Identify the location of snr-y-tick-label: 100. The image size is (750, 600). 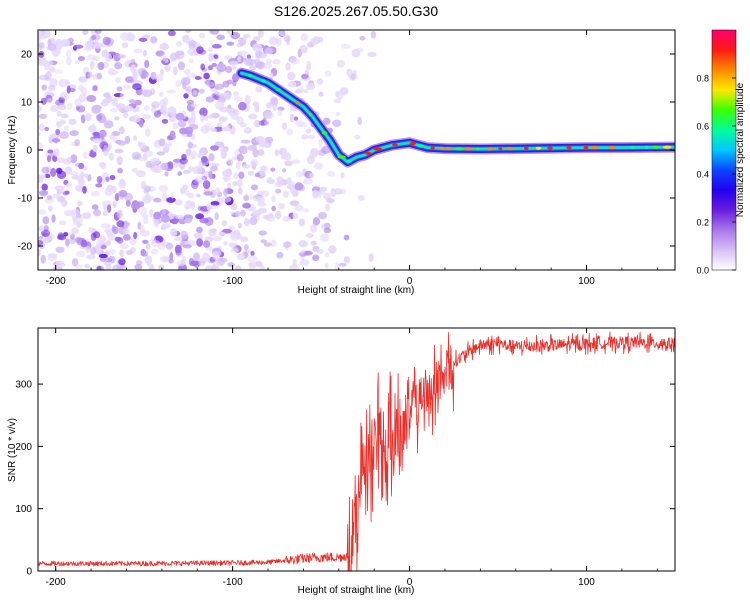
(23, 509).